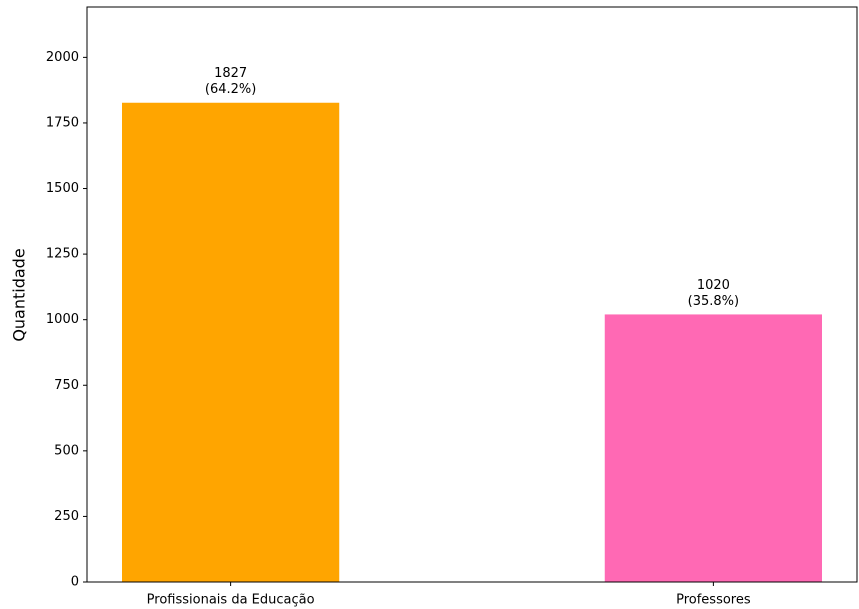 This screenshot has width=859, height=609. Describe the element at coordinates (19, 294) in the screenshot. I see `y-axis-label: Quantidade` at that location.